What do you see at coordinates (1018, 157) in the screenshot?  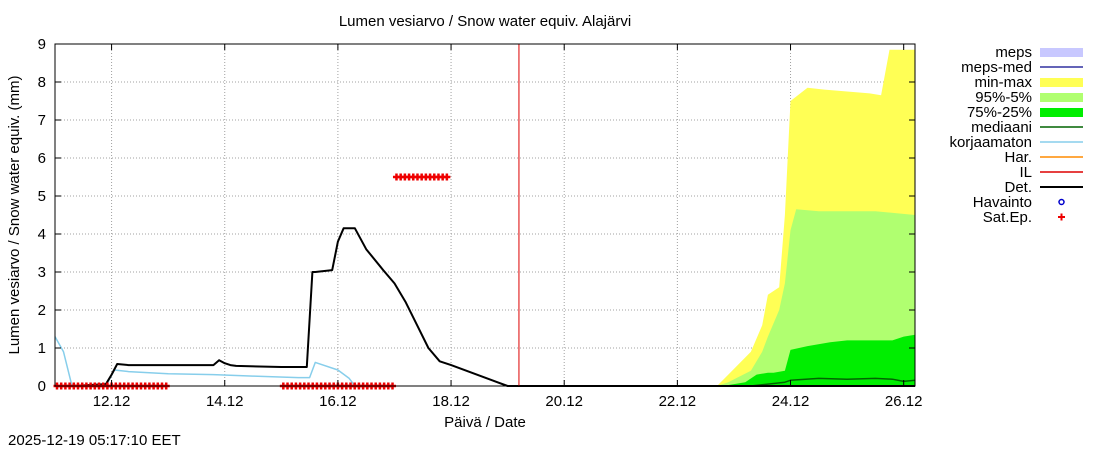 I see `legend-label: Har.` at bounding box center [1018, 157].